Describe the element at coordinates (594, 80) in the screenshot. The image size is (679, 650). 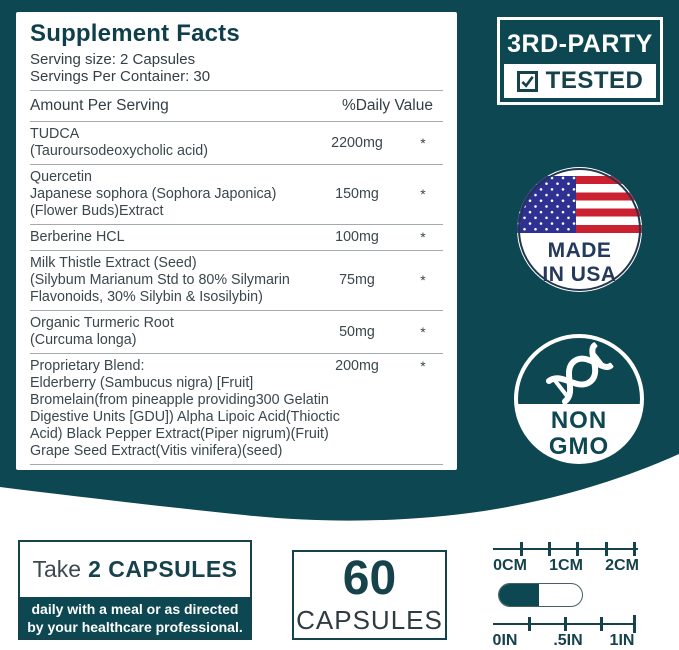
I see `tested-label: TESTED` at that location.